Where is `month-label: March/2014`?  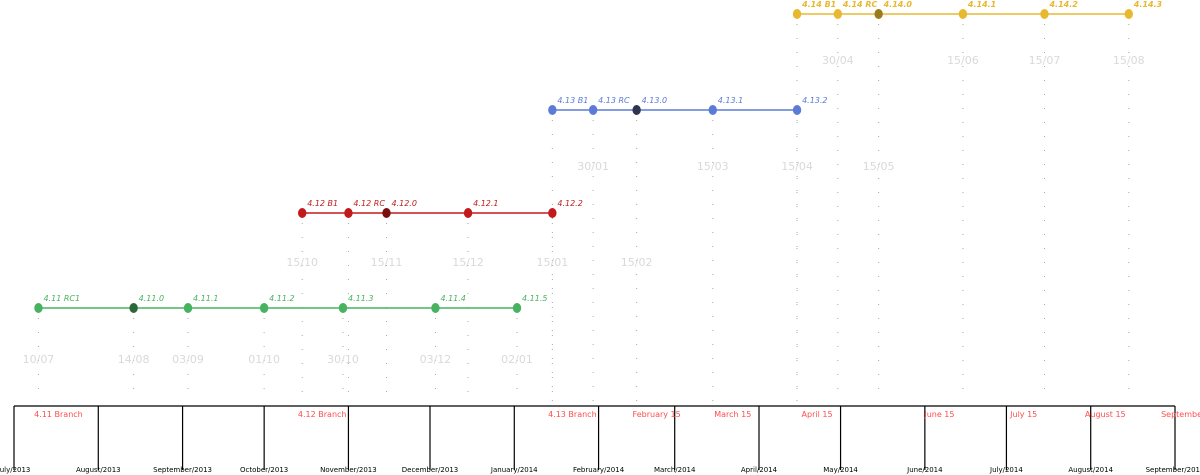 month-label: March/2014 is located at coordinates (675, 470).